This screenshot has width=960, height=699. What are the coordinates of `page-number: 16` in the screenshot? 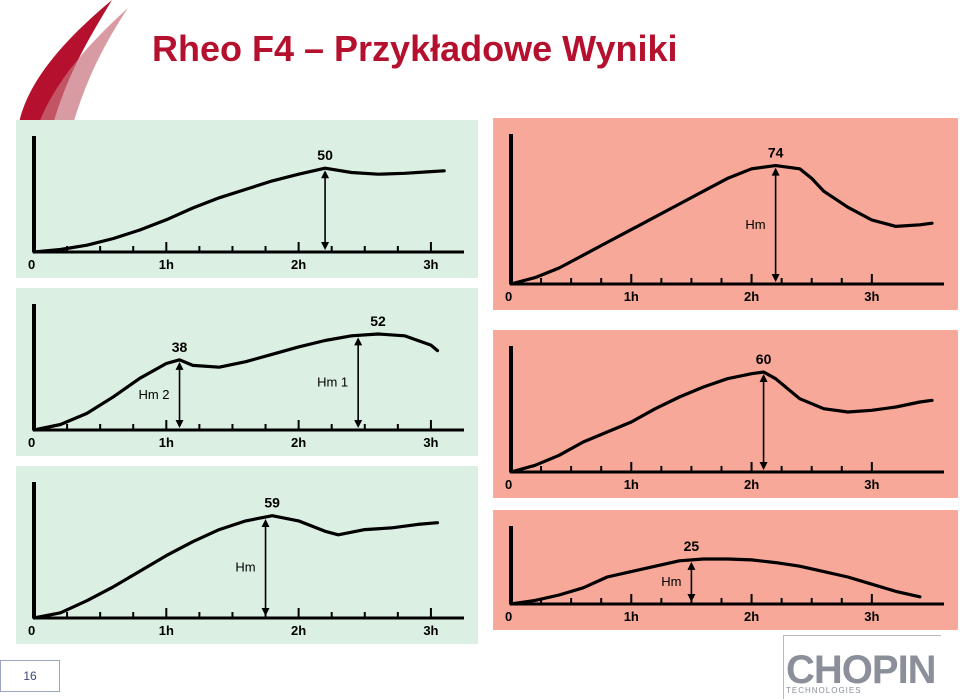 It's located at (30, 676).